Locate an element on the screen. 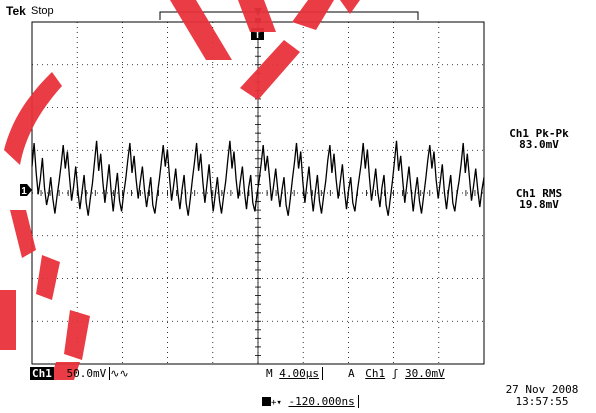 This screenshot has height=413, width=596. channel-1-trace is located at coordinates (258, 178).